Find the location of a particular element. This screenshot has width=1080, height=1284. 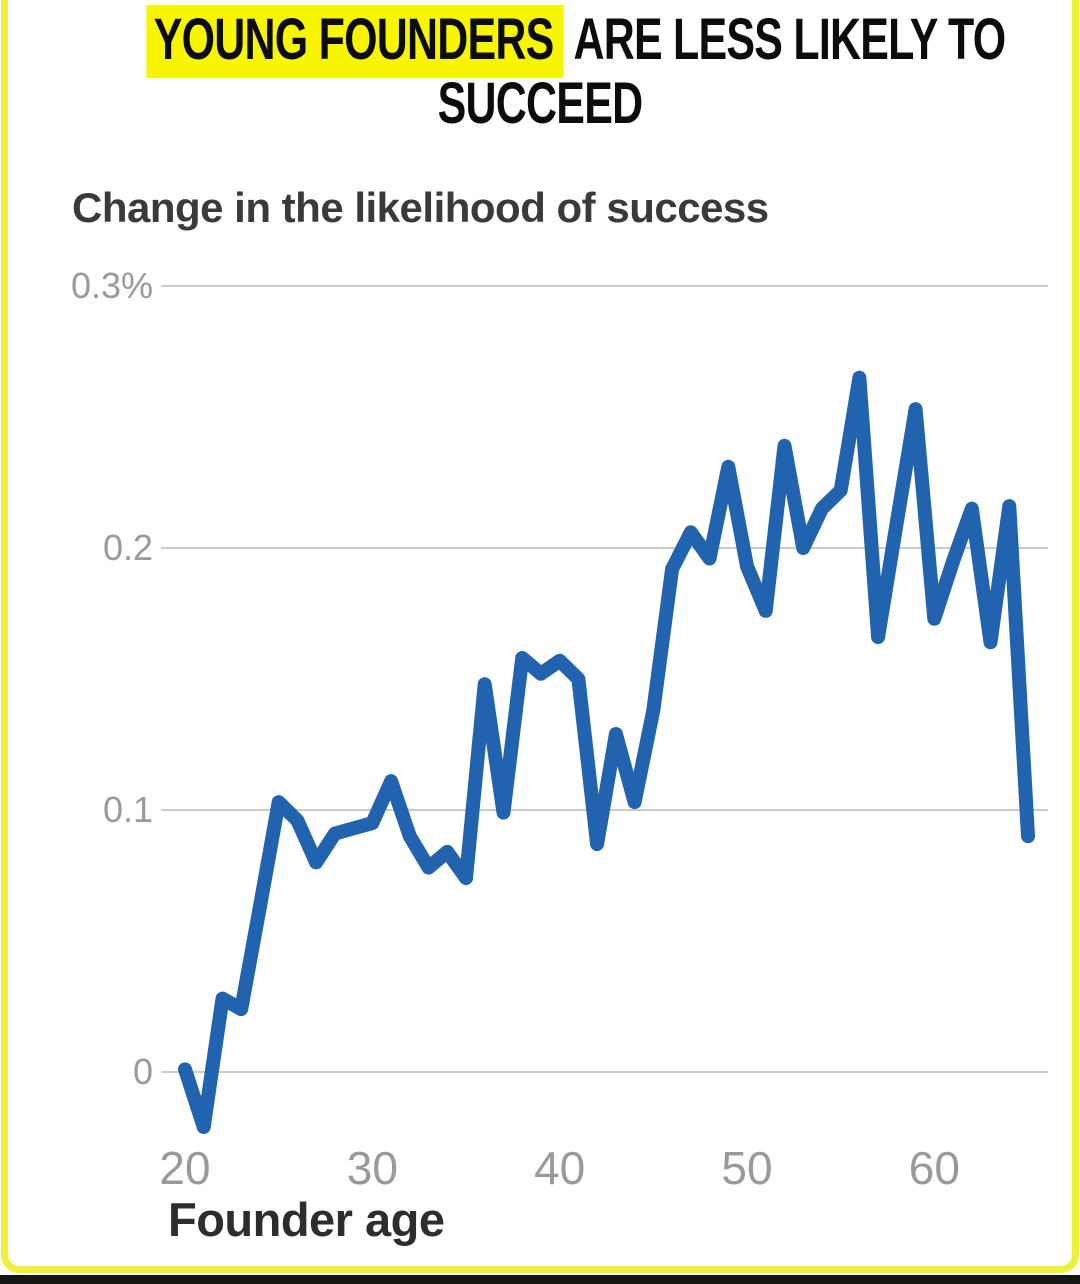

x-tick-50: 50 is located at coordinates (747, 1168).